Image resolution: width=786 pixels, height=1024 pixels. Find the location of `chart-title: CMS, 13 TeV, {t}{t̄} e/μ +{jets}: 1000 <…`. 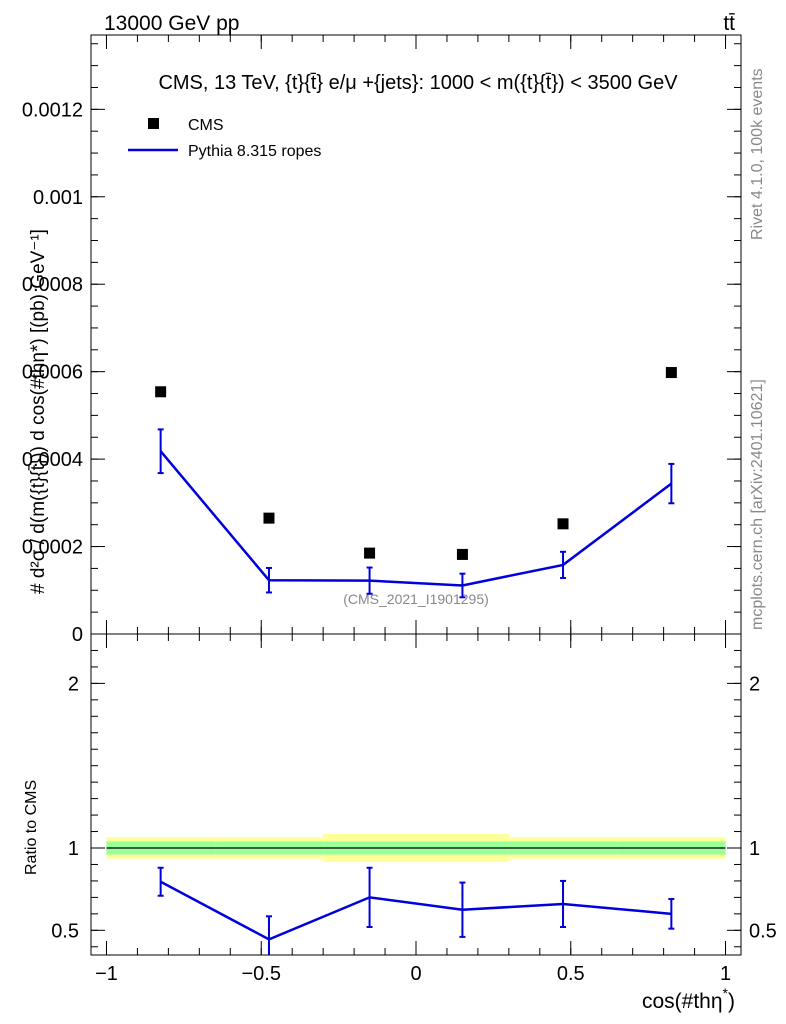

chart-title: CMS, 13 TeV, {t}{t̄} e/μ +{jets}: 1000 <… is located at coordinates (418, 83).